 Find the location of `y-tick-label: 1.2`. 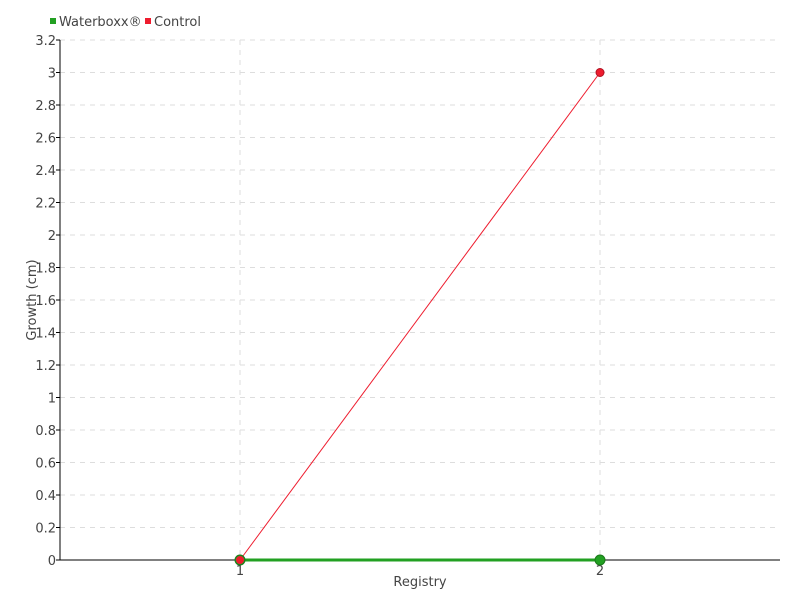

y-tick-label: 1.2 is located at coordinates (45, 366).